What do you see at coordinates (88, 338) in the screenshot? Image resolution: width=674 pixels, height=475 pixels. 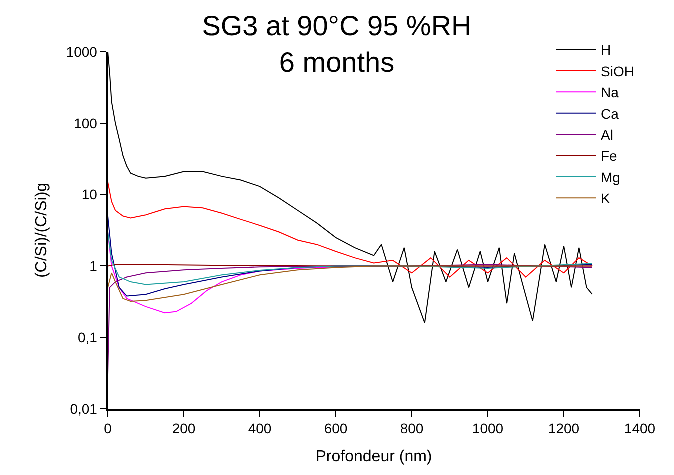 I see `y-tick-label: 0,1` at bounding box center [88, 338].